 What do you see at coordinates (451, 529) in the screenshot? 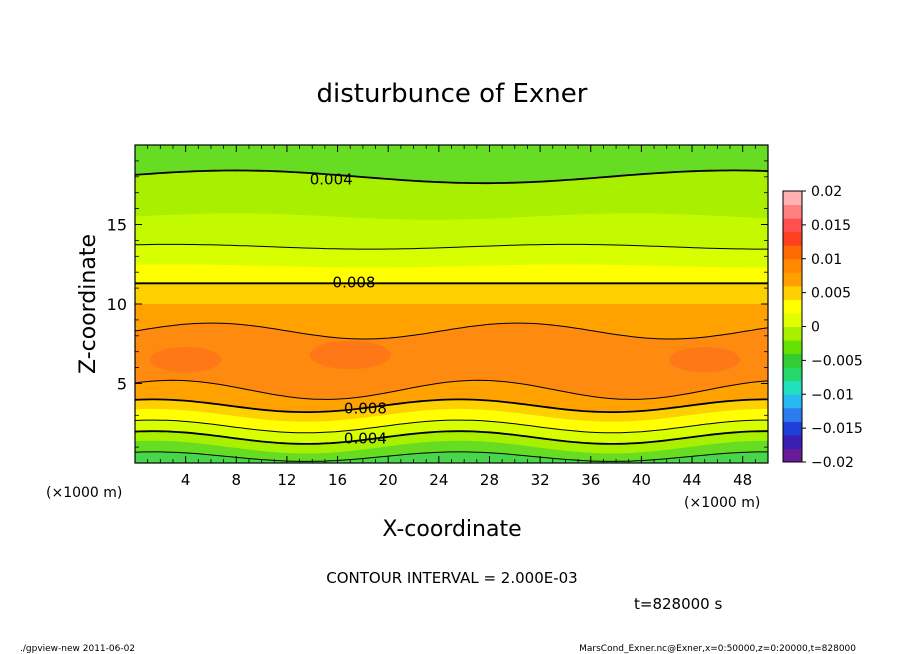
I see `x-axis-label: X-coordinate` at bounding box center [451, 529].